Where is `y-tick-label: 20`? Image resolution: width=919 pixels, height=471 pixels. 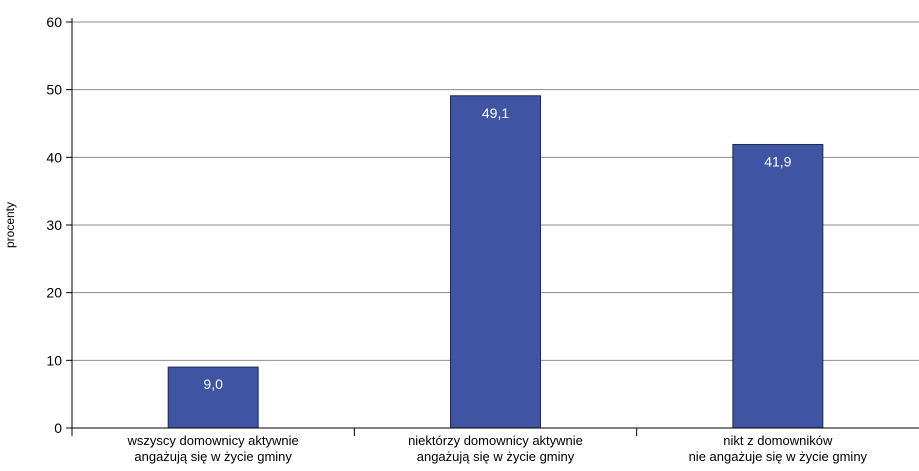
y-tick-label: 20 is located at coordinates (54, 293).